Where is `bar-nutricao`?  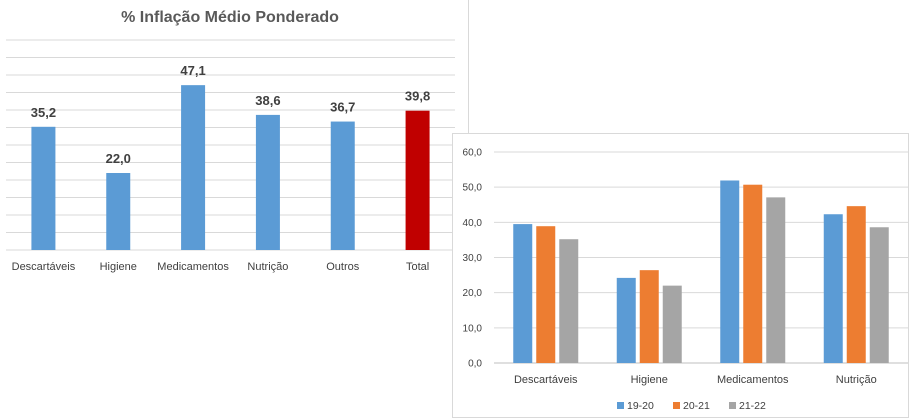
bar-nutricao is located at coordinates (267, 182).